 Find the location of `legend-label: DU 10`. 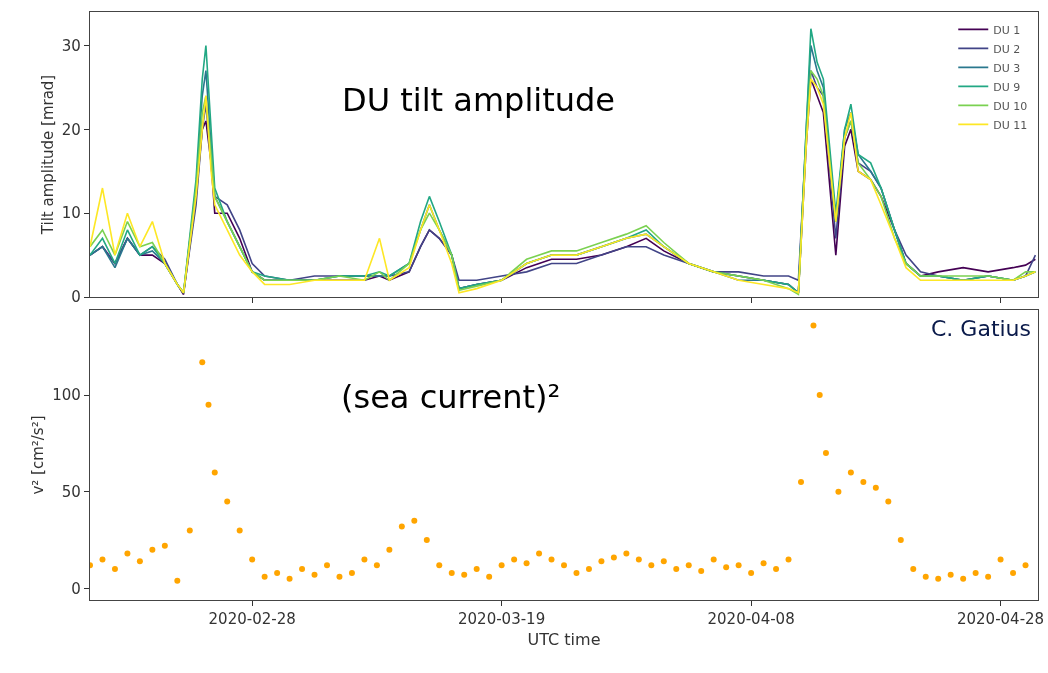

legend-label: DU 10 is located at coordinates (1010, 106).